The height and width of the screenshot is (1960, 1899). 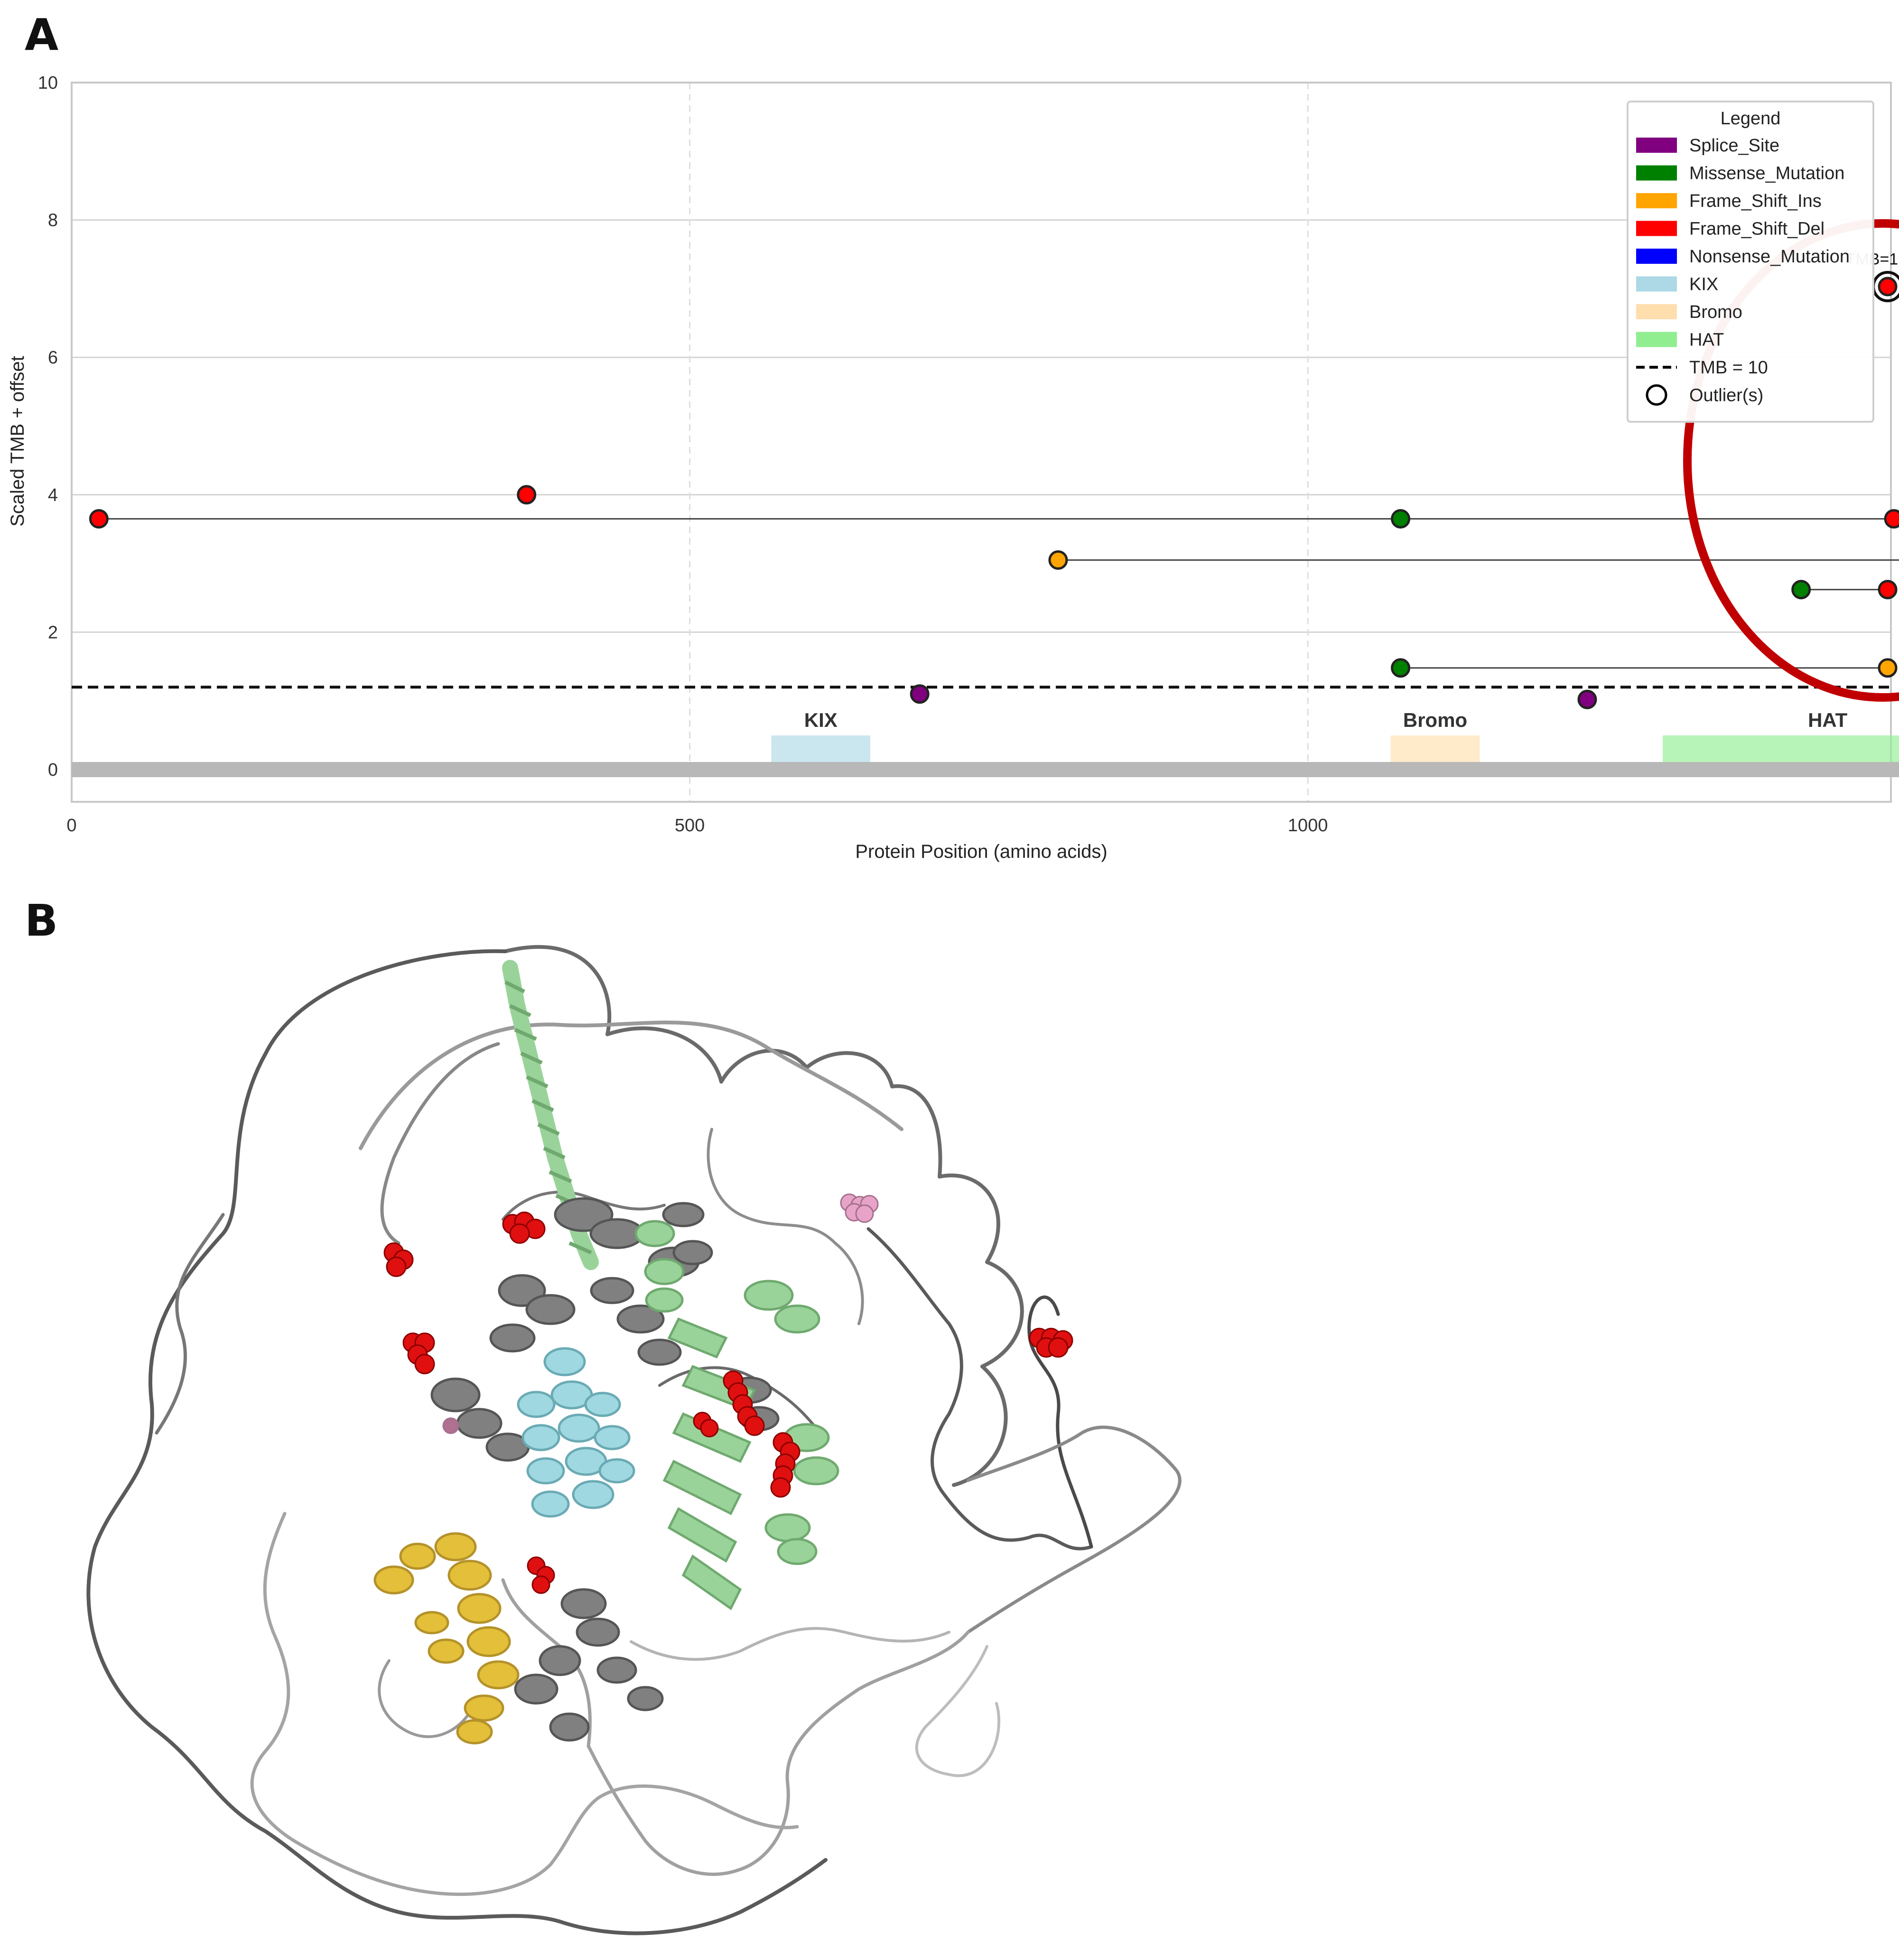 I want to click on legend-box, so click(x=1750, y=262).